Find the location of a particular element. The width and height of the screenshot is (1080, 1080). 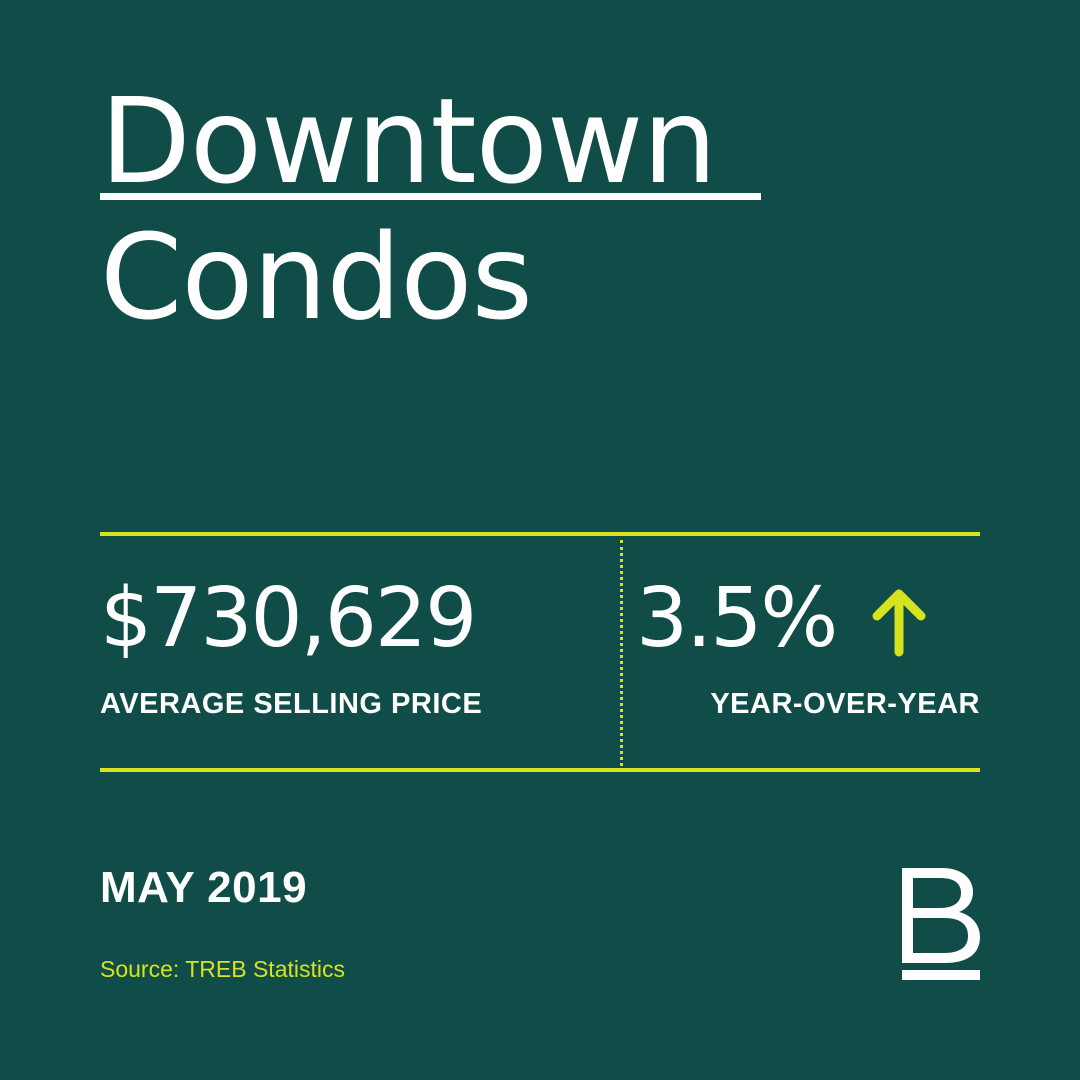

average-price-value: $730,629 is located at coordinates (288, 618).